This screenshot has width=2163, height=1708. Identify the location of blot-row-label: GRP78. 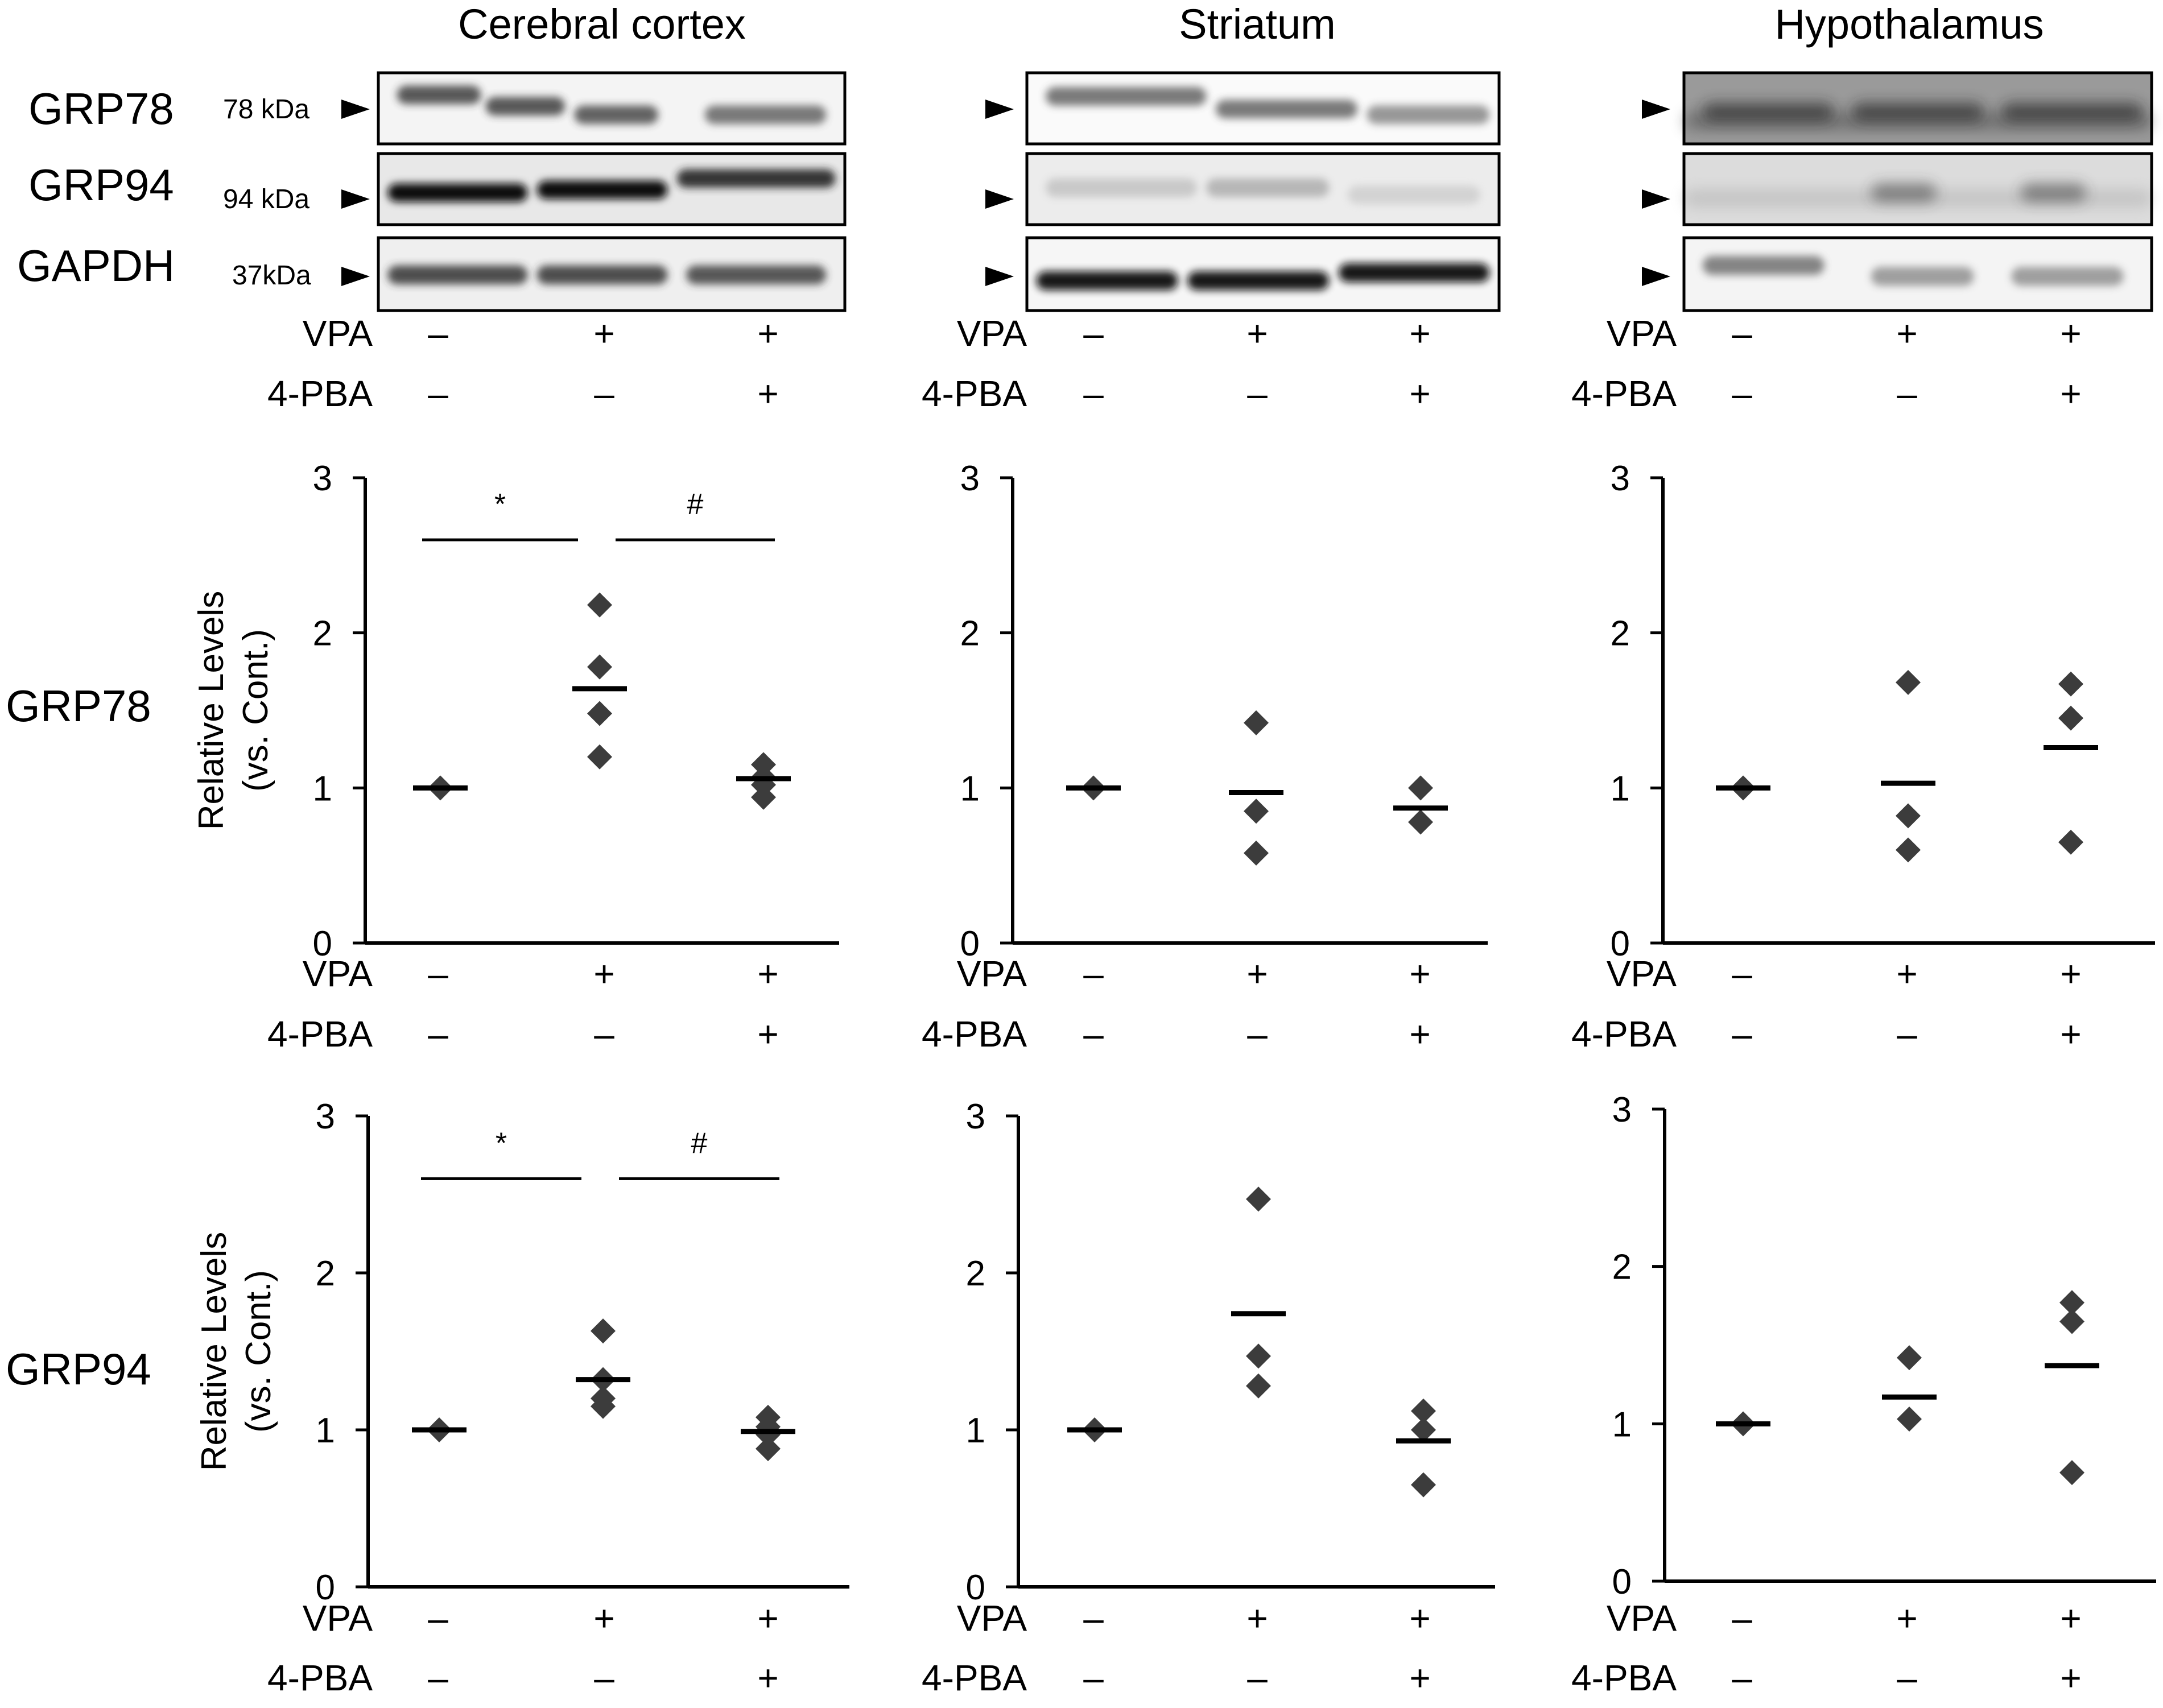
(101, 109).